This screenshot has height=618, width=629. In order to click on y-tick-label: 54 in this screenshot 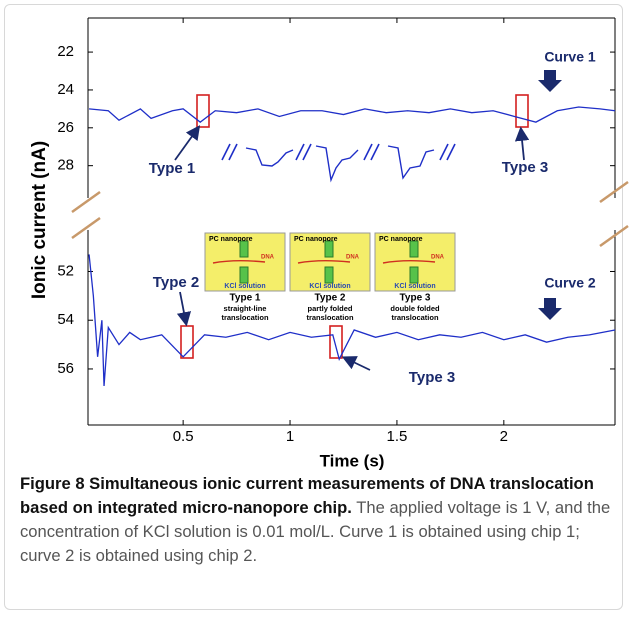, I will do `click(65, 319)`.